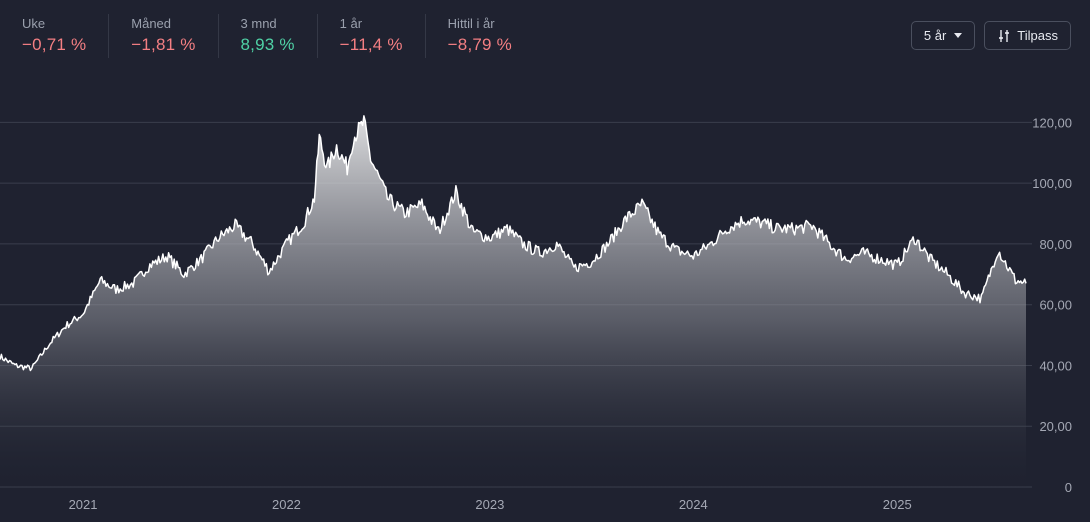 This screenshot has height=522, width=1090. Describe the element at coordinates (267, 44) in the screenshot. I see `stat-value: 8,93 %` at that location.